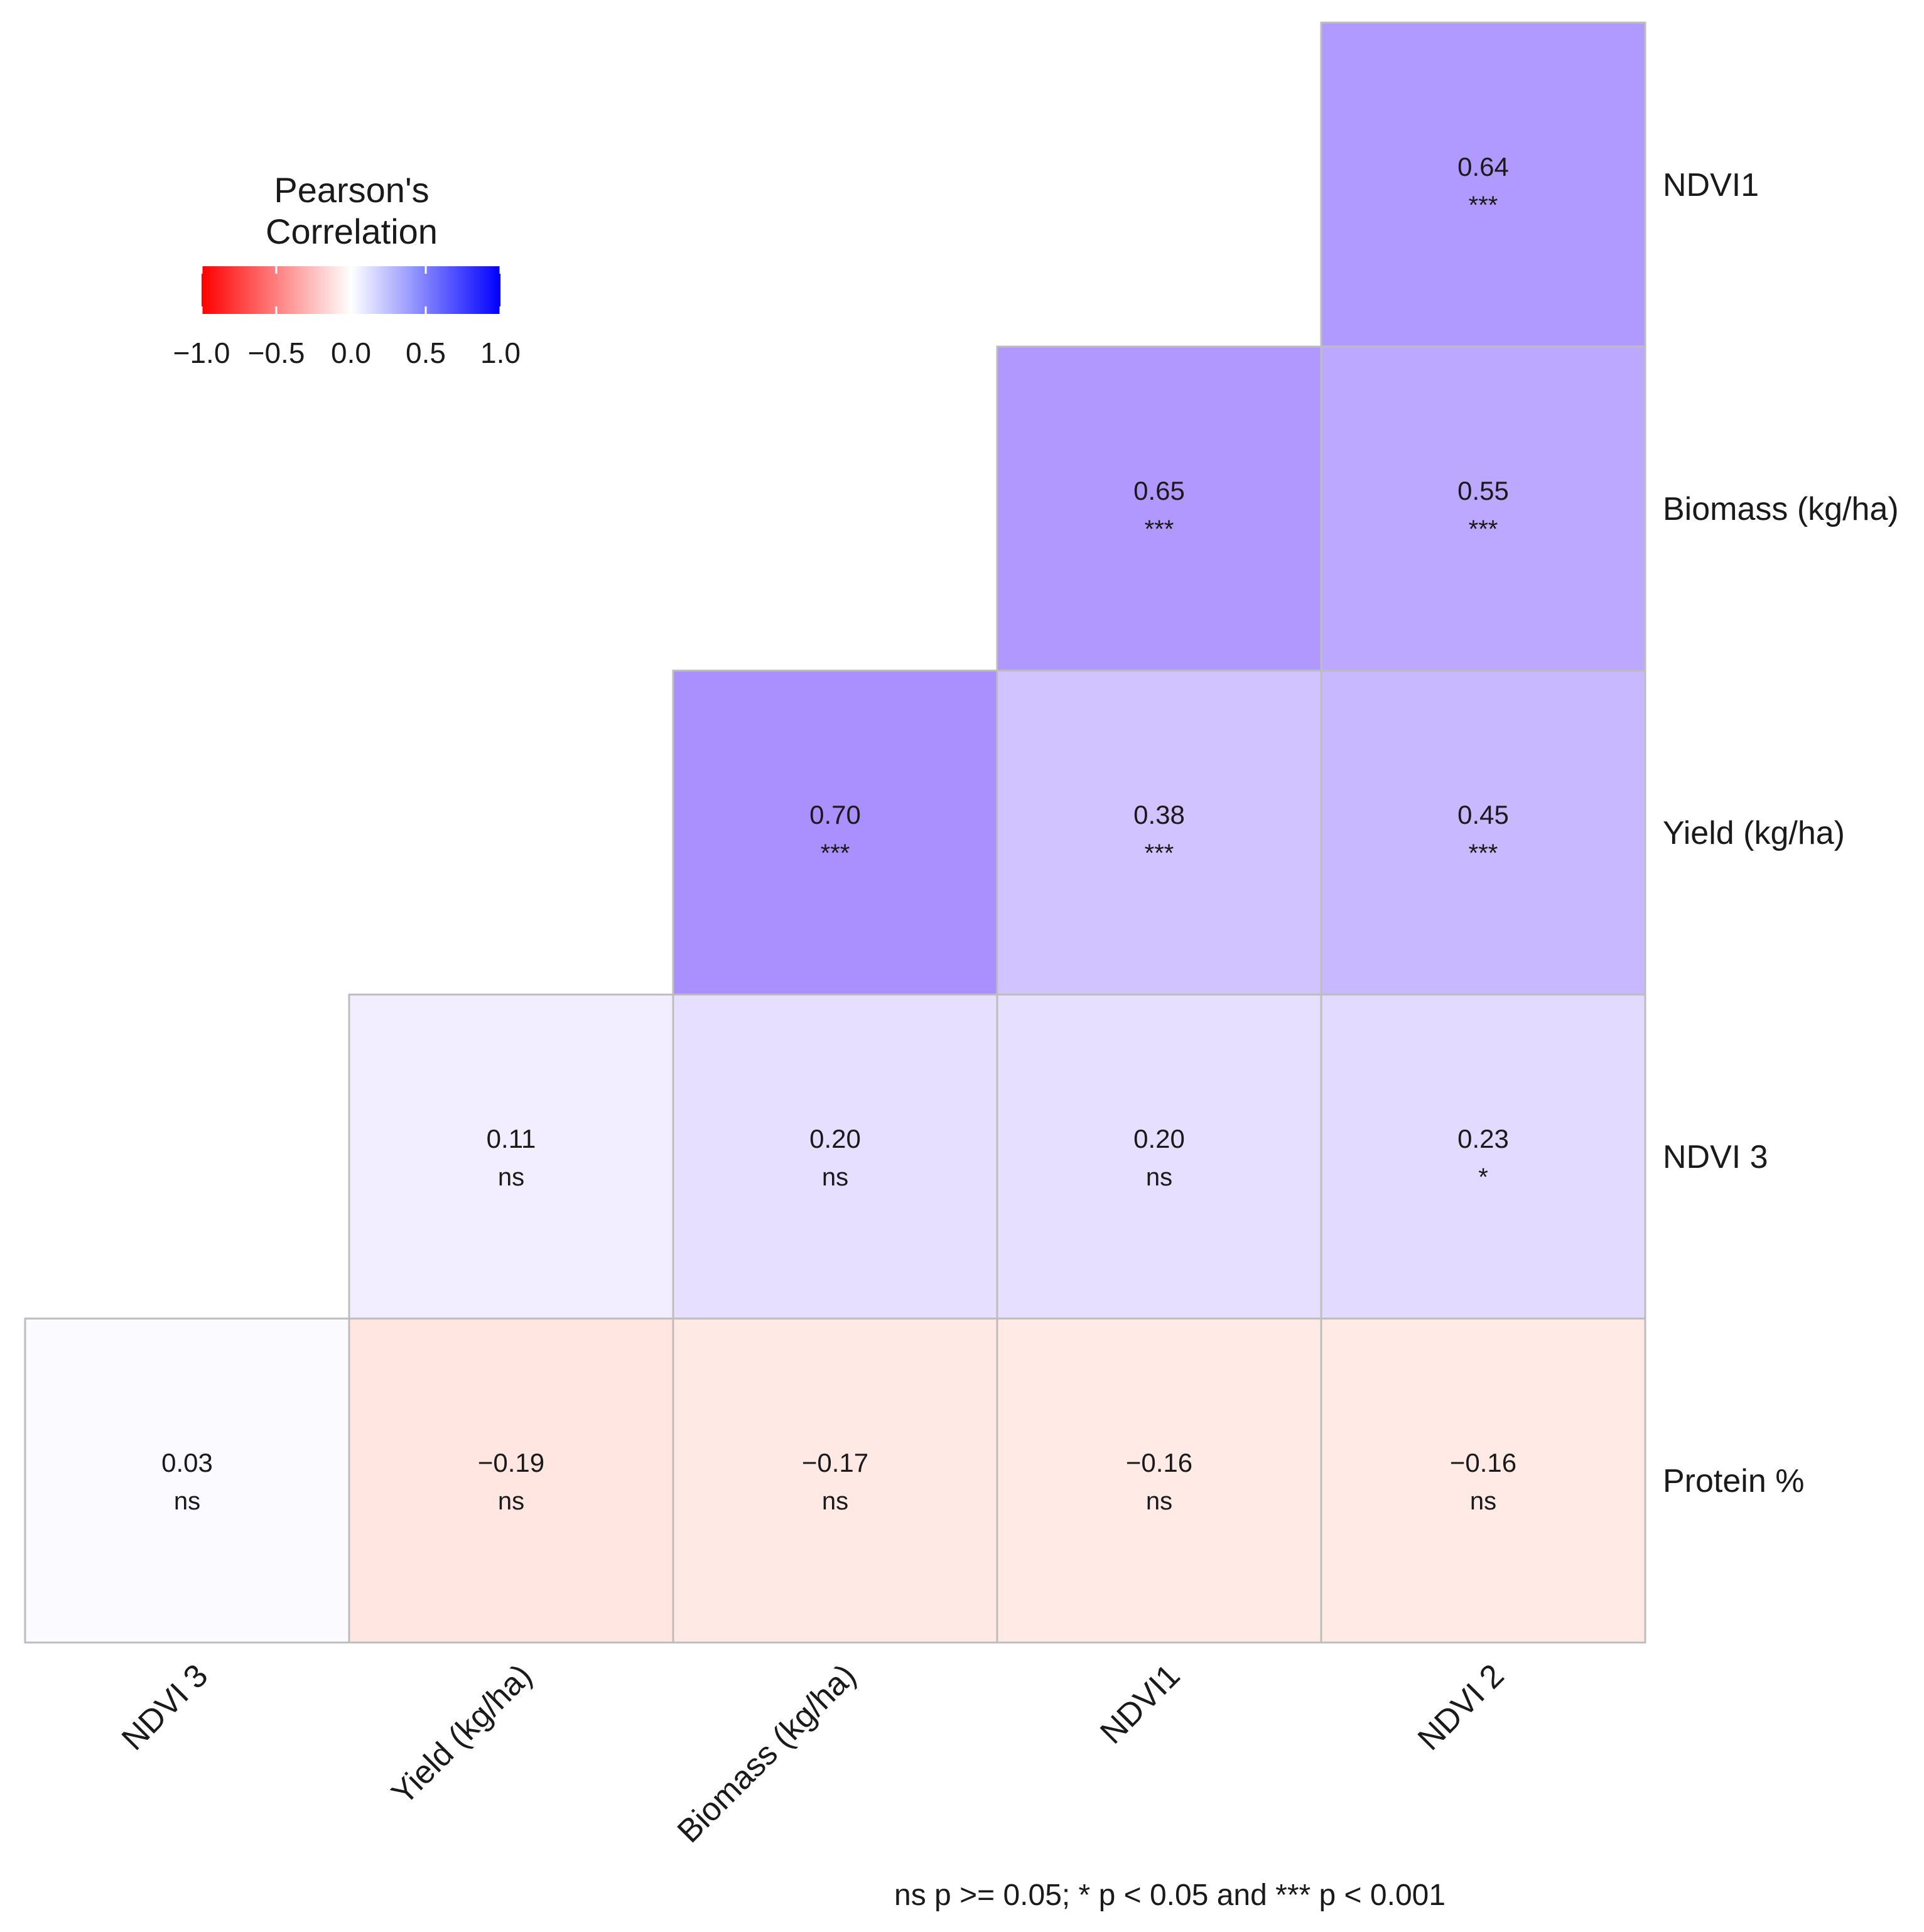  I want to click on row-label: NDVI 3, so click(1715, 1157).